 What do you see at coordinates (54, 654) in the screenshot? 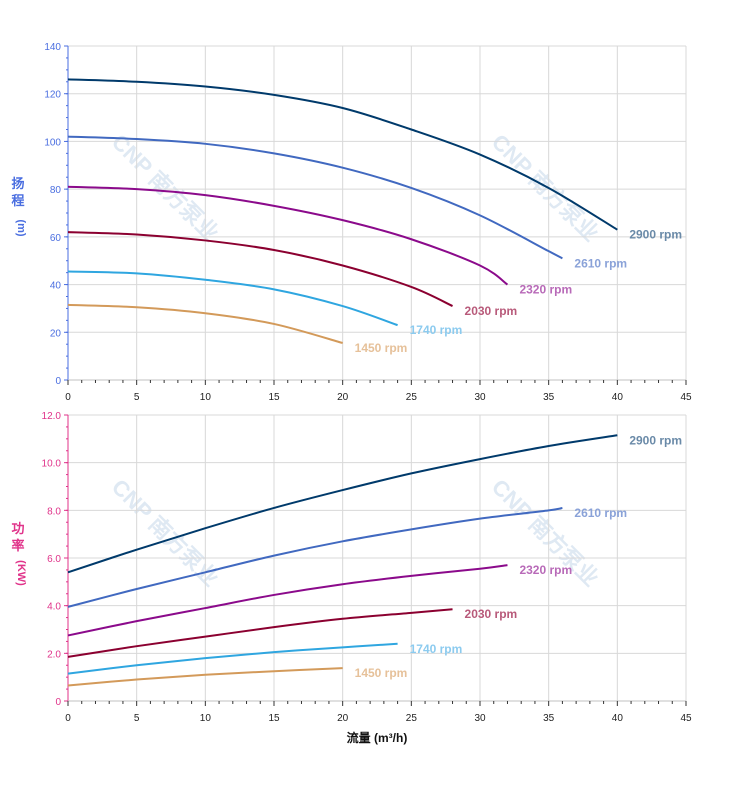
I see `y-tick-label: 2.0` at bounding box center [54, 654].